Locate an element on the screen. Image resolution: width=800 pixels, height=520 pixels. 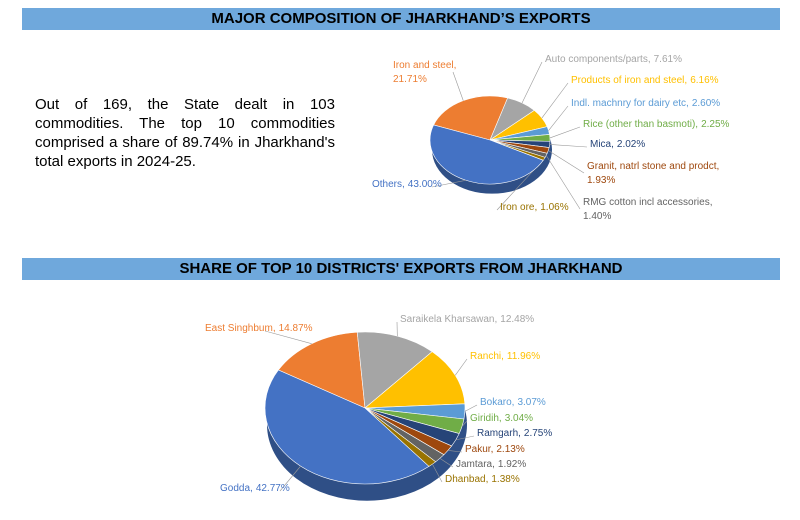
category-label: Jamtara, is located at coordinates (475, 464).